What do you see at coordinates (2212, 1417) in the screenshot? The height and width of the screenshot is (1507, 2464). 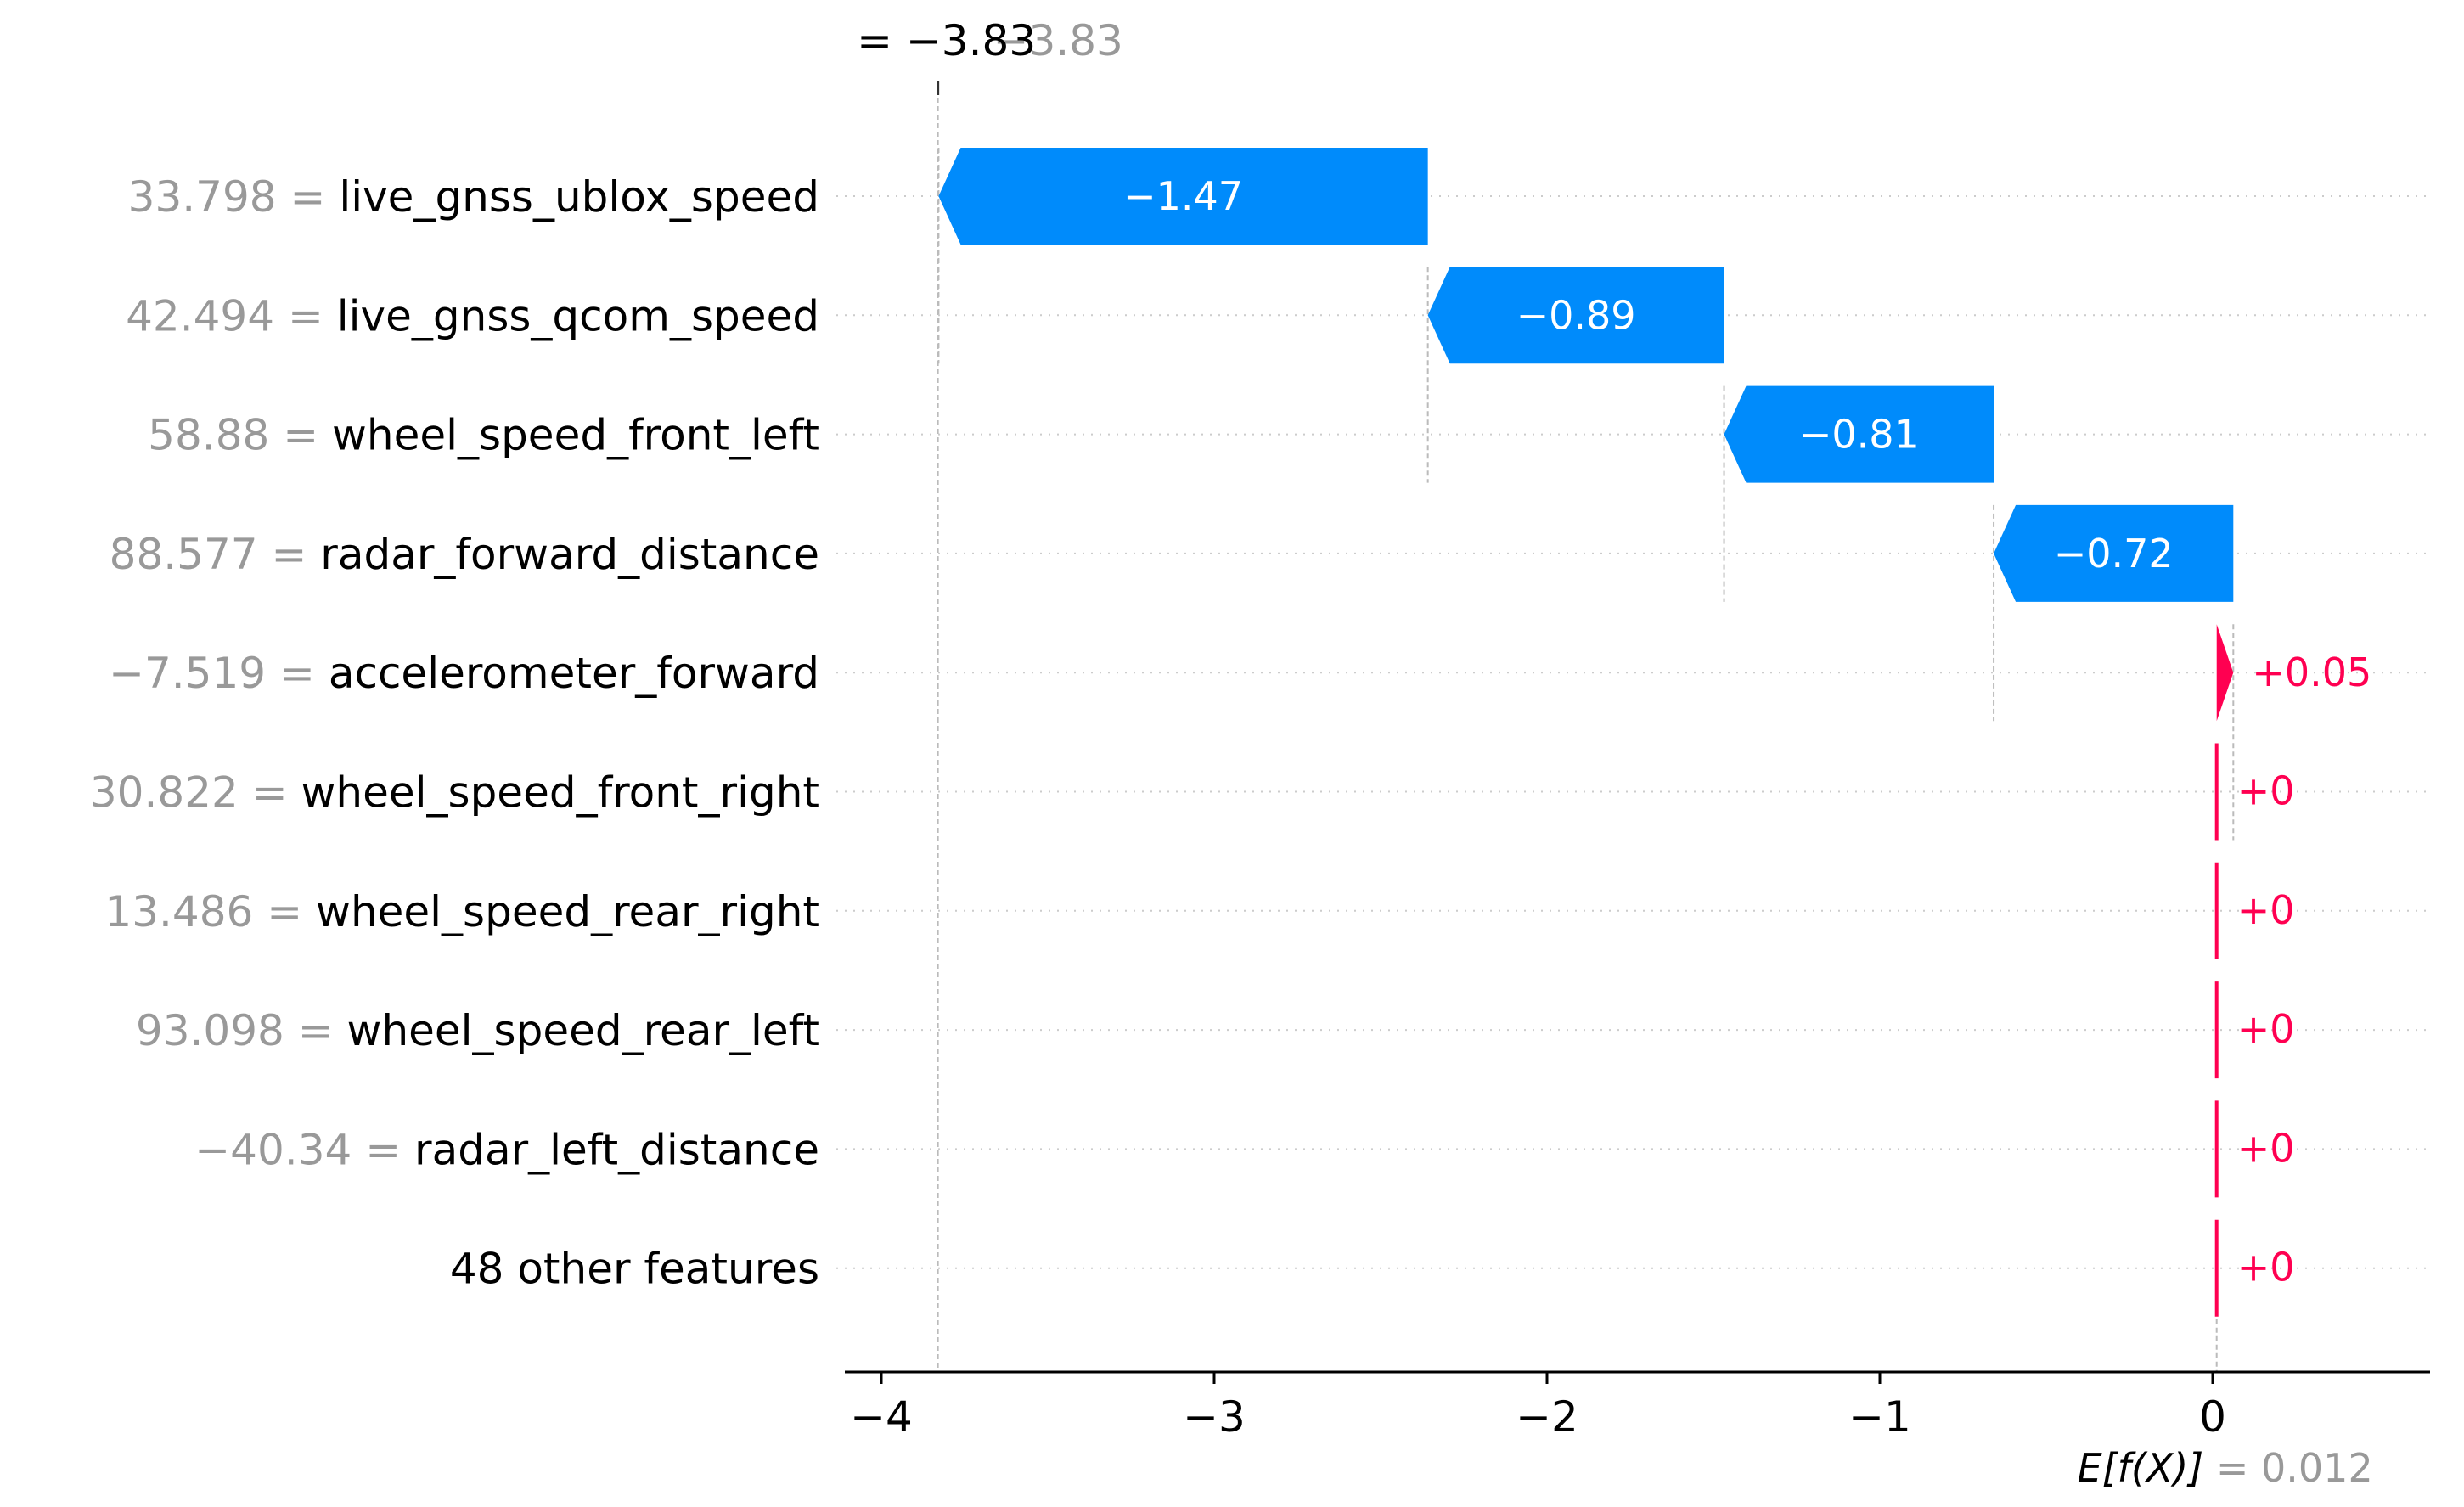 I see `x-tick-label: 0` at bounding box center [2212, 1417].